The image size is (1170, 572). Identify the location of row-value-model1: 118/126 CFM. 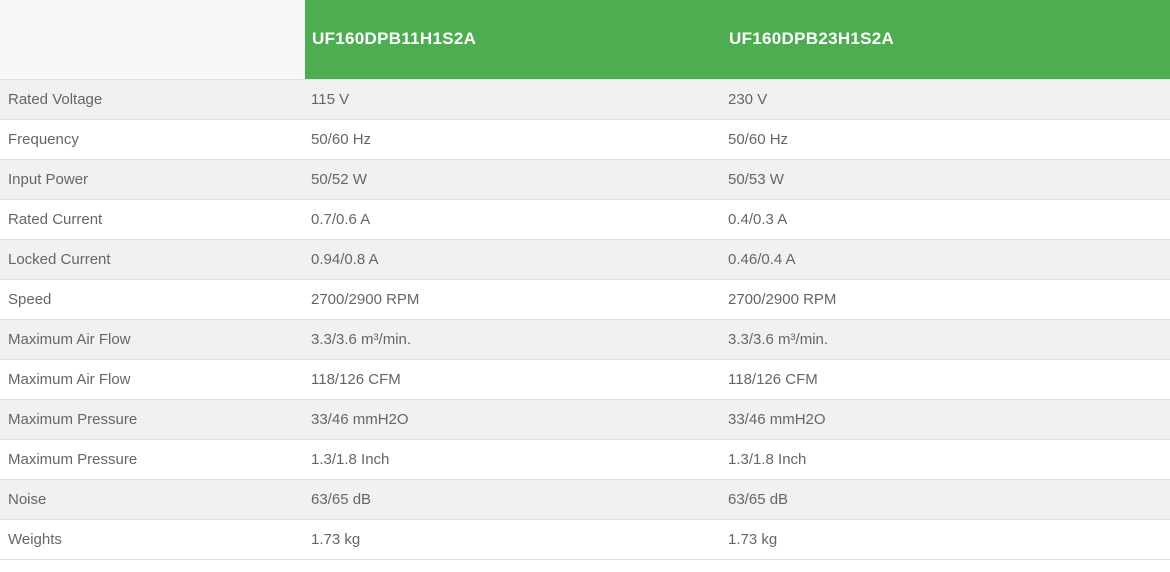
(356, 379).